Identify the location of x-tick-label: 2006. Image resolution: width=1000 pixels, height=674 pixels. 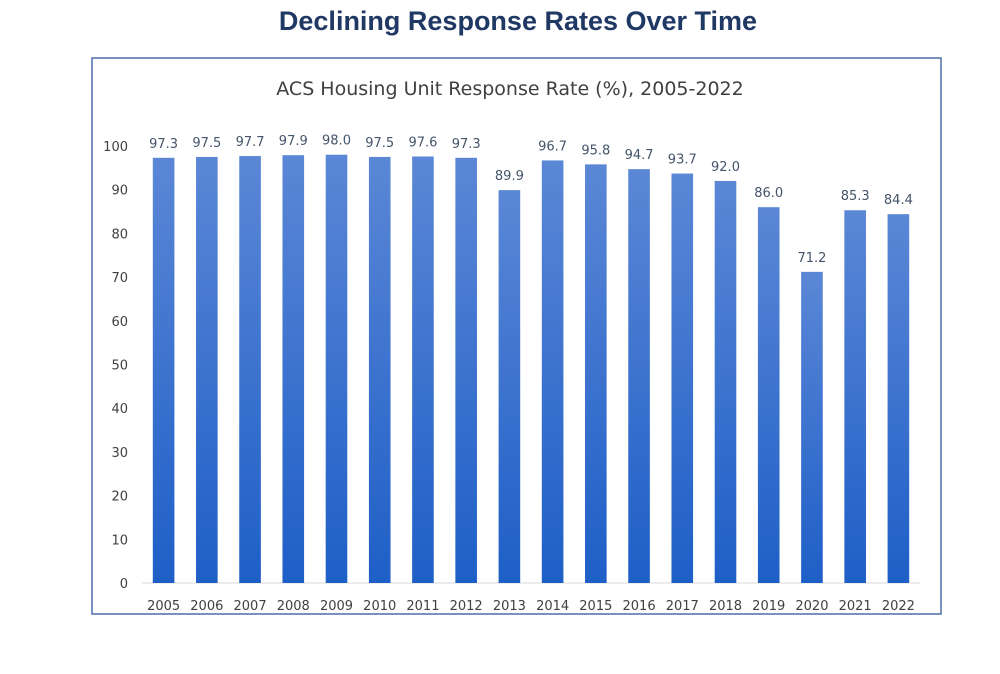
(206, 606).